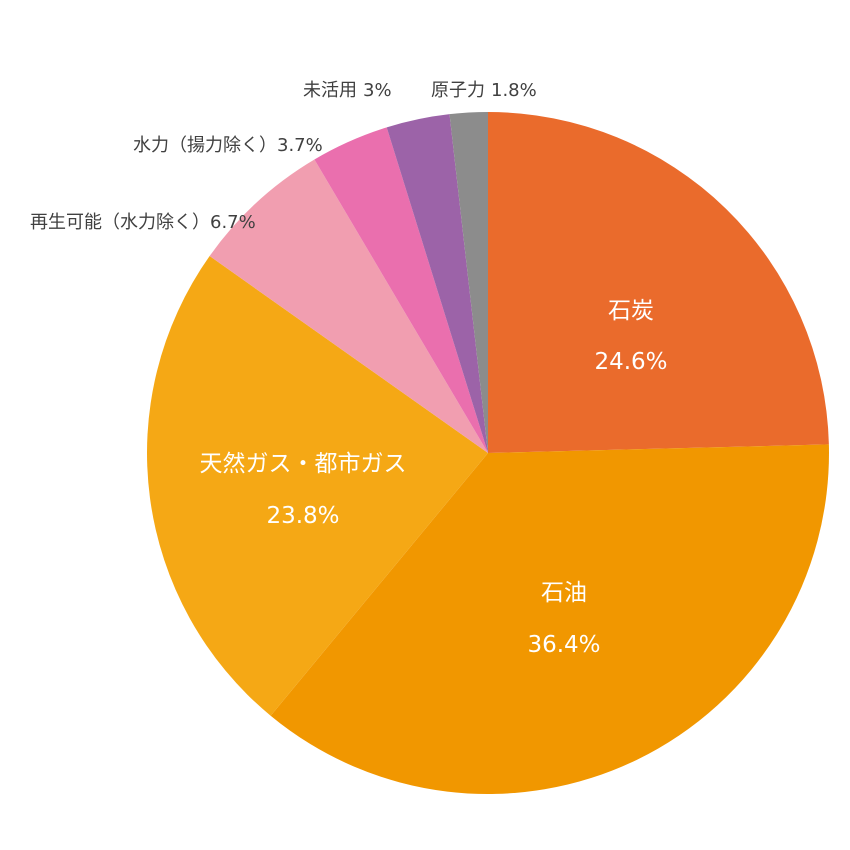 The image size is (850, 850). I want to click on renewable-value: 6.7%, so click(233, 222).